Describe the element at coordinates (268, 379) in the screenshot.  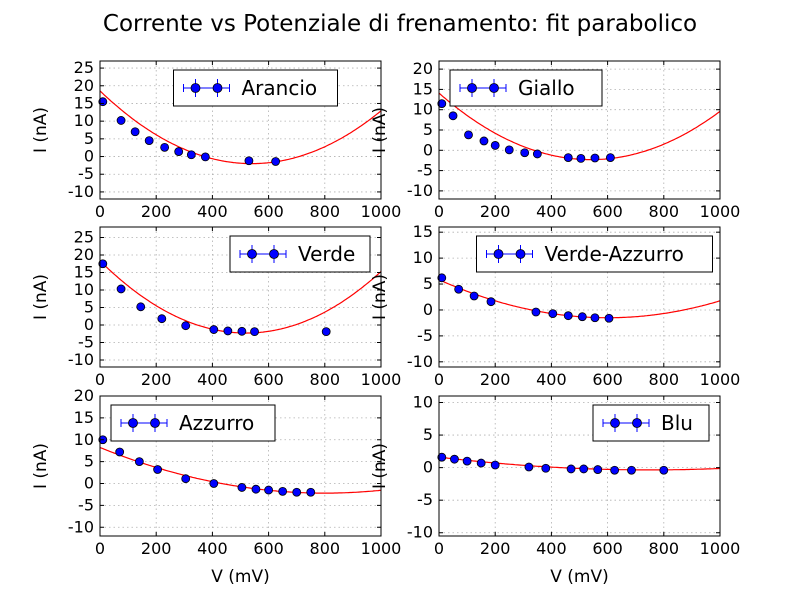
I see `x-tick-label: 600` at that location.